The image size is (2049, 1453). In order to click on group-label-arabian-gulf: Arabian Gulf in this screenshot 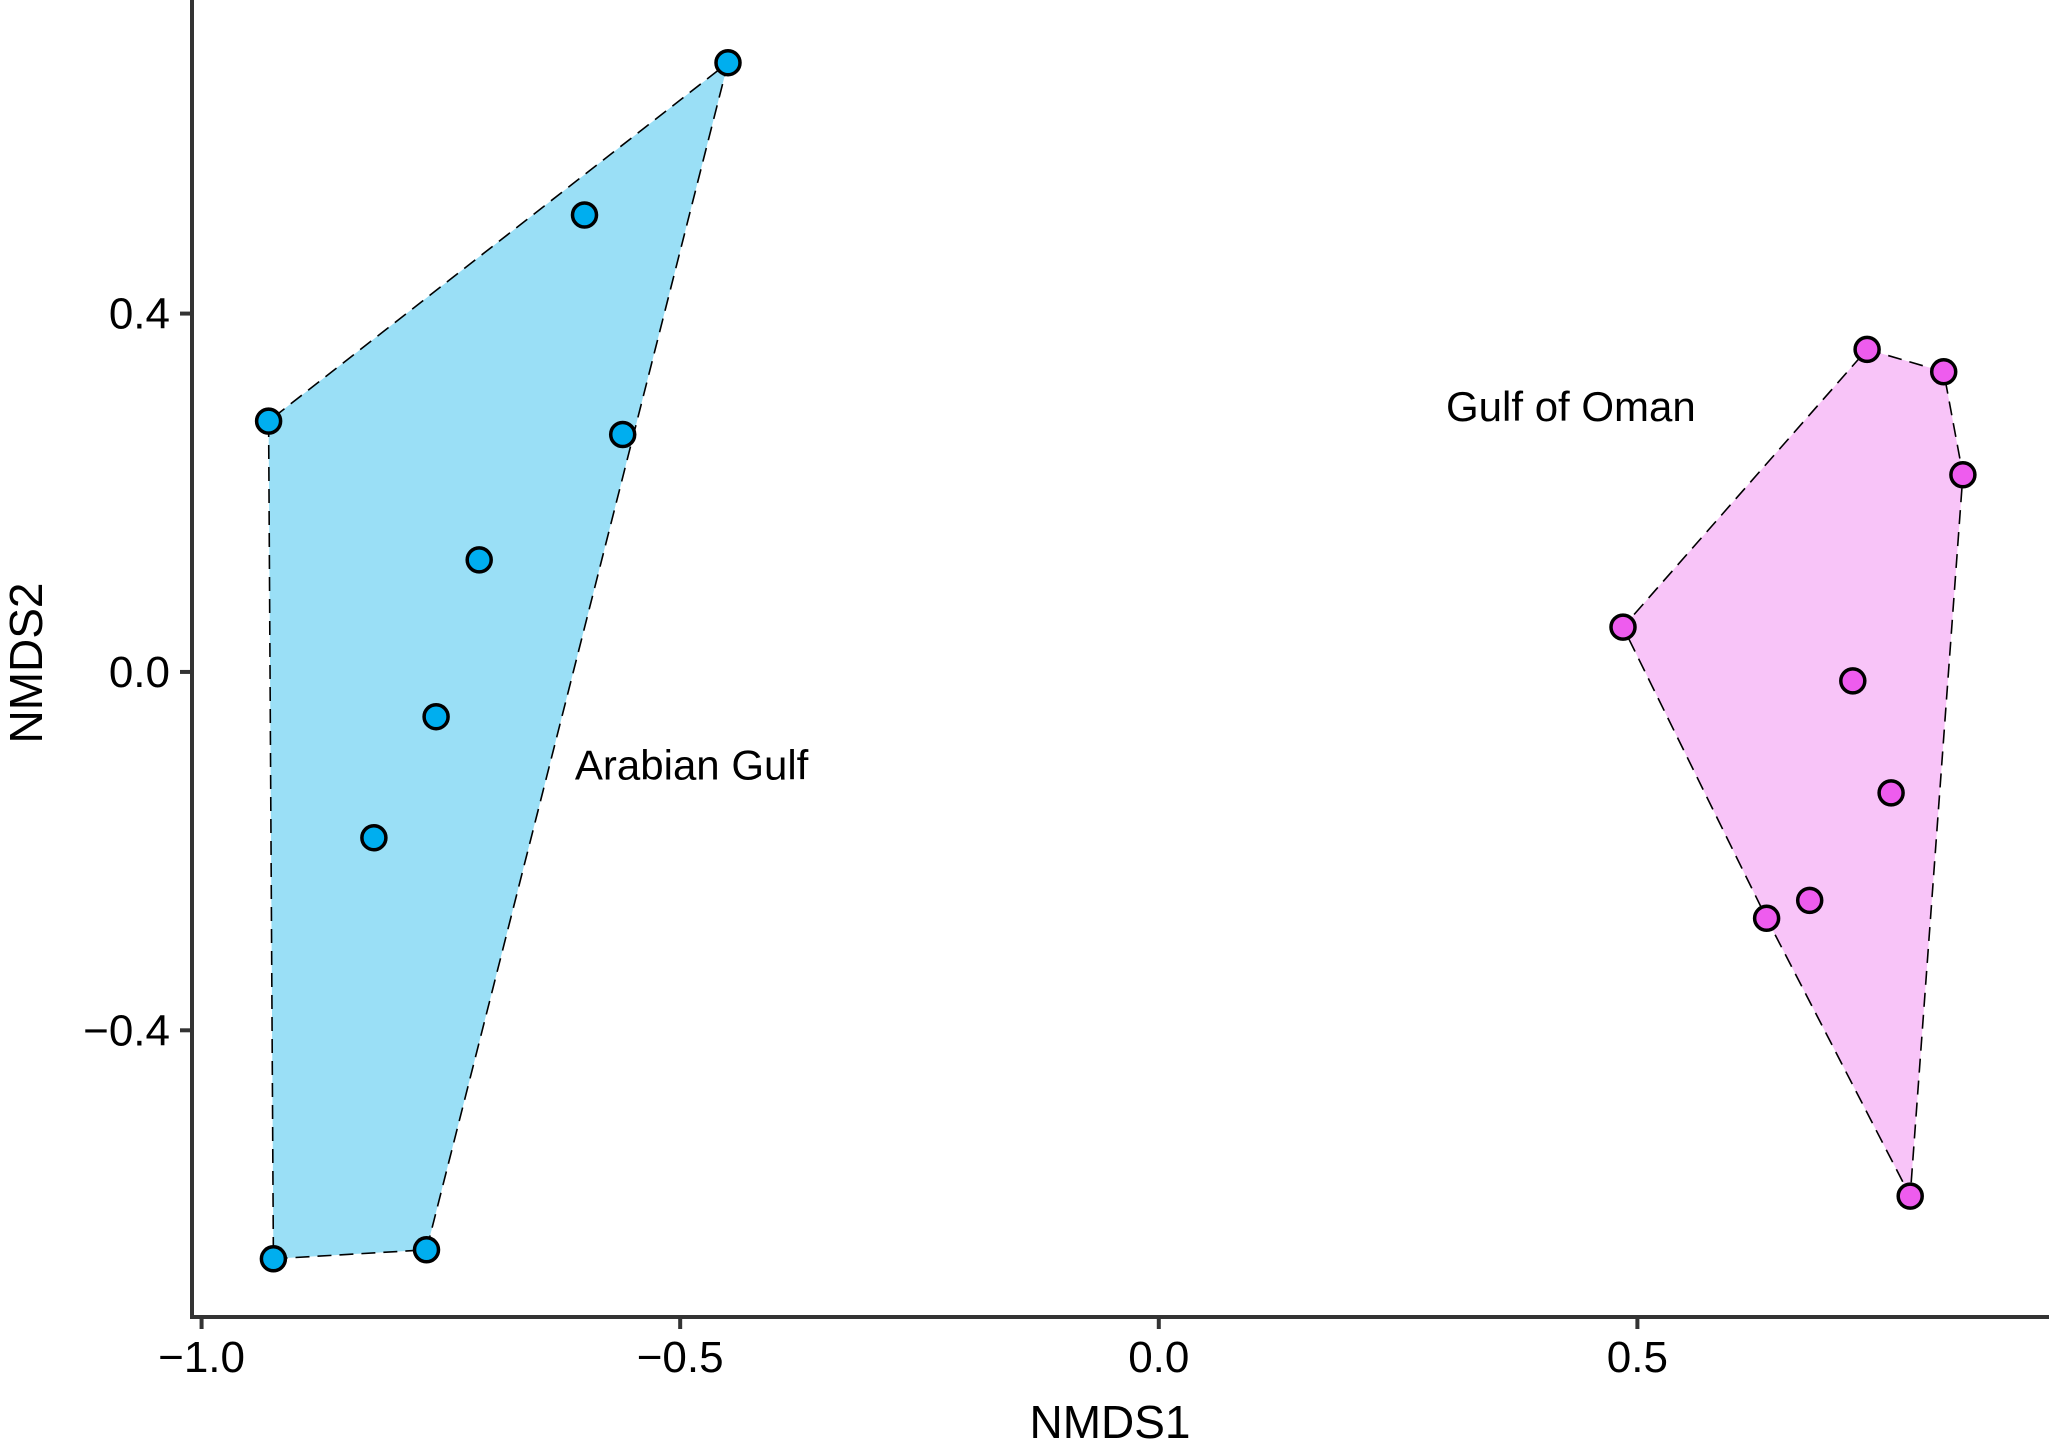, I will do `click(692, 764)`.